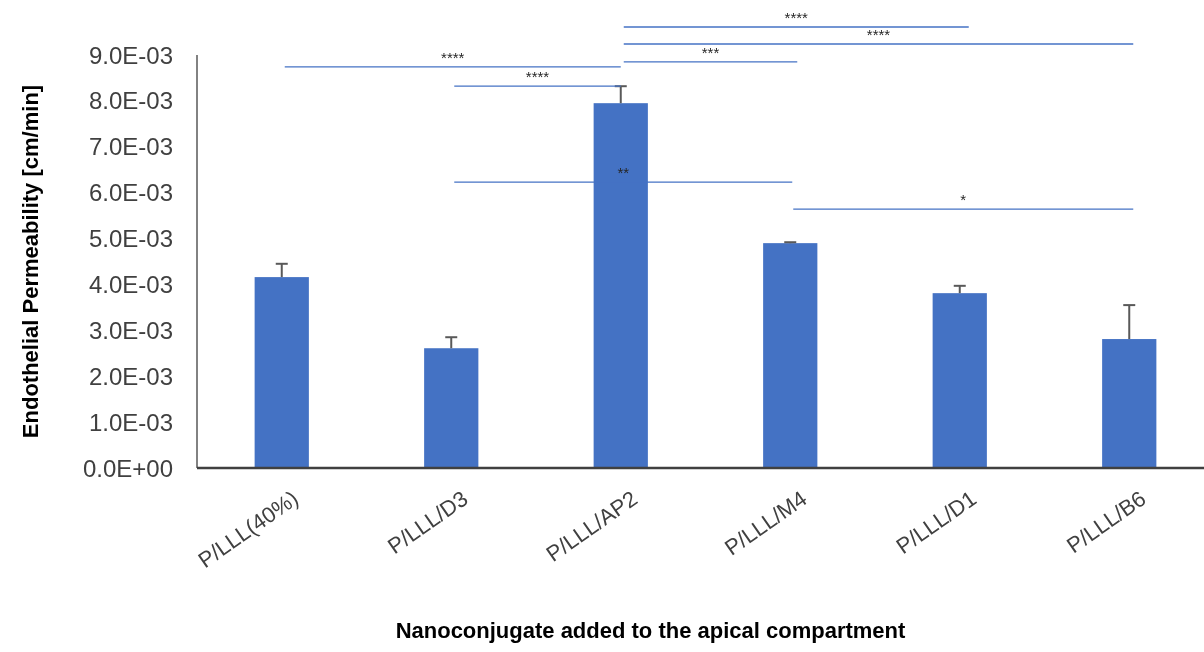  I want to click on y-tick-label: 9.0E-03, so click(130, 55).